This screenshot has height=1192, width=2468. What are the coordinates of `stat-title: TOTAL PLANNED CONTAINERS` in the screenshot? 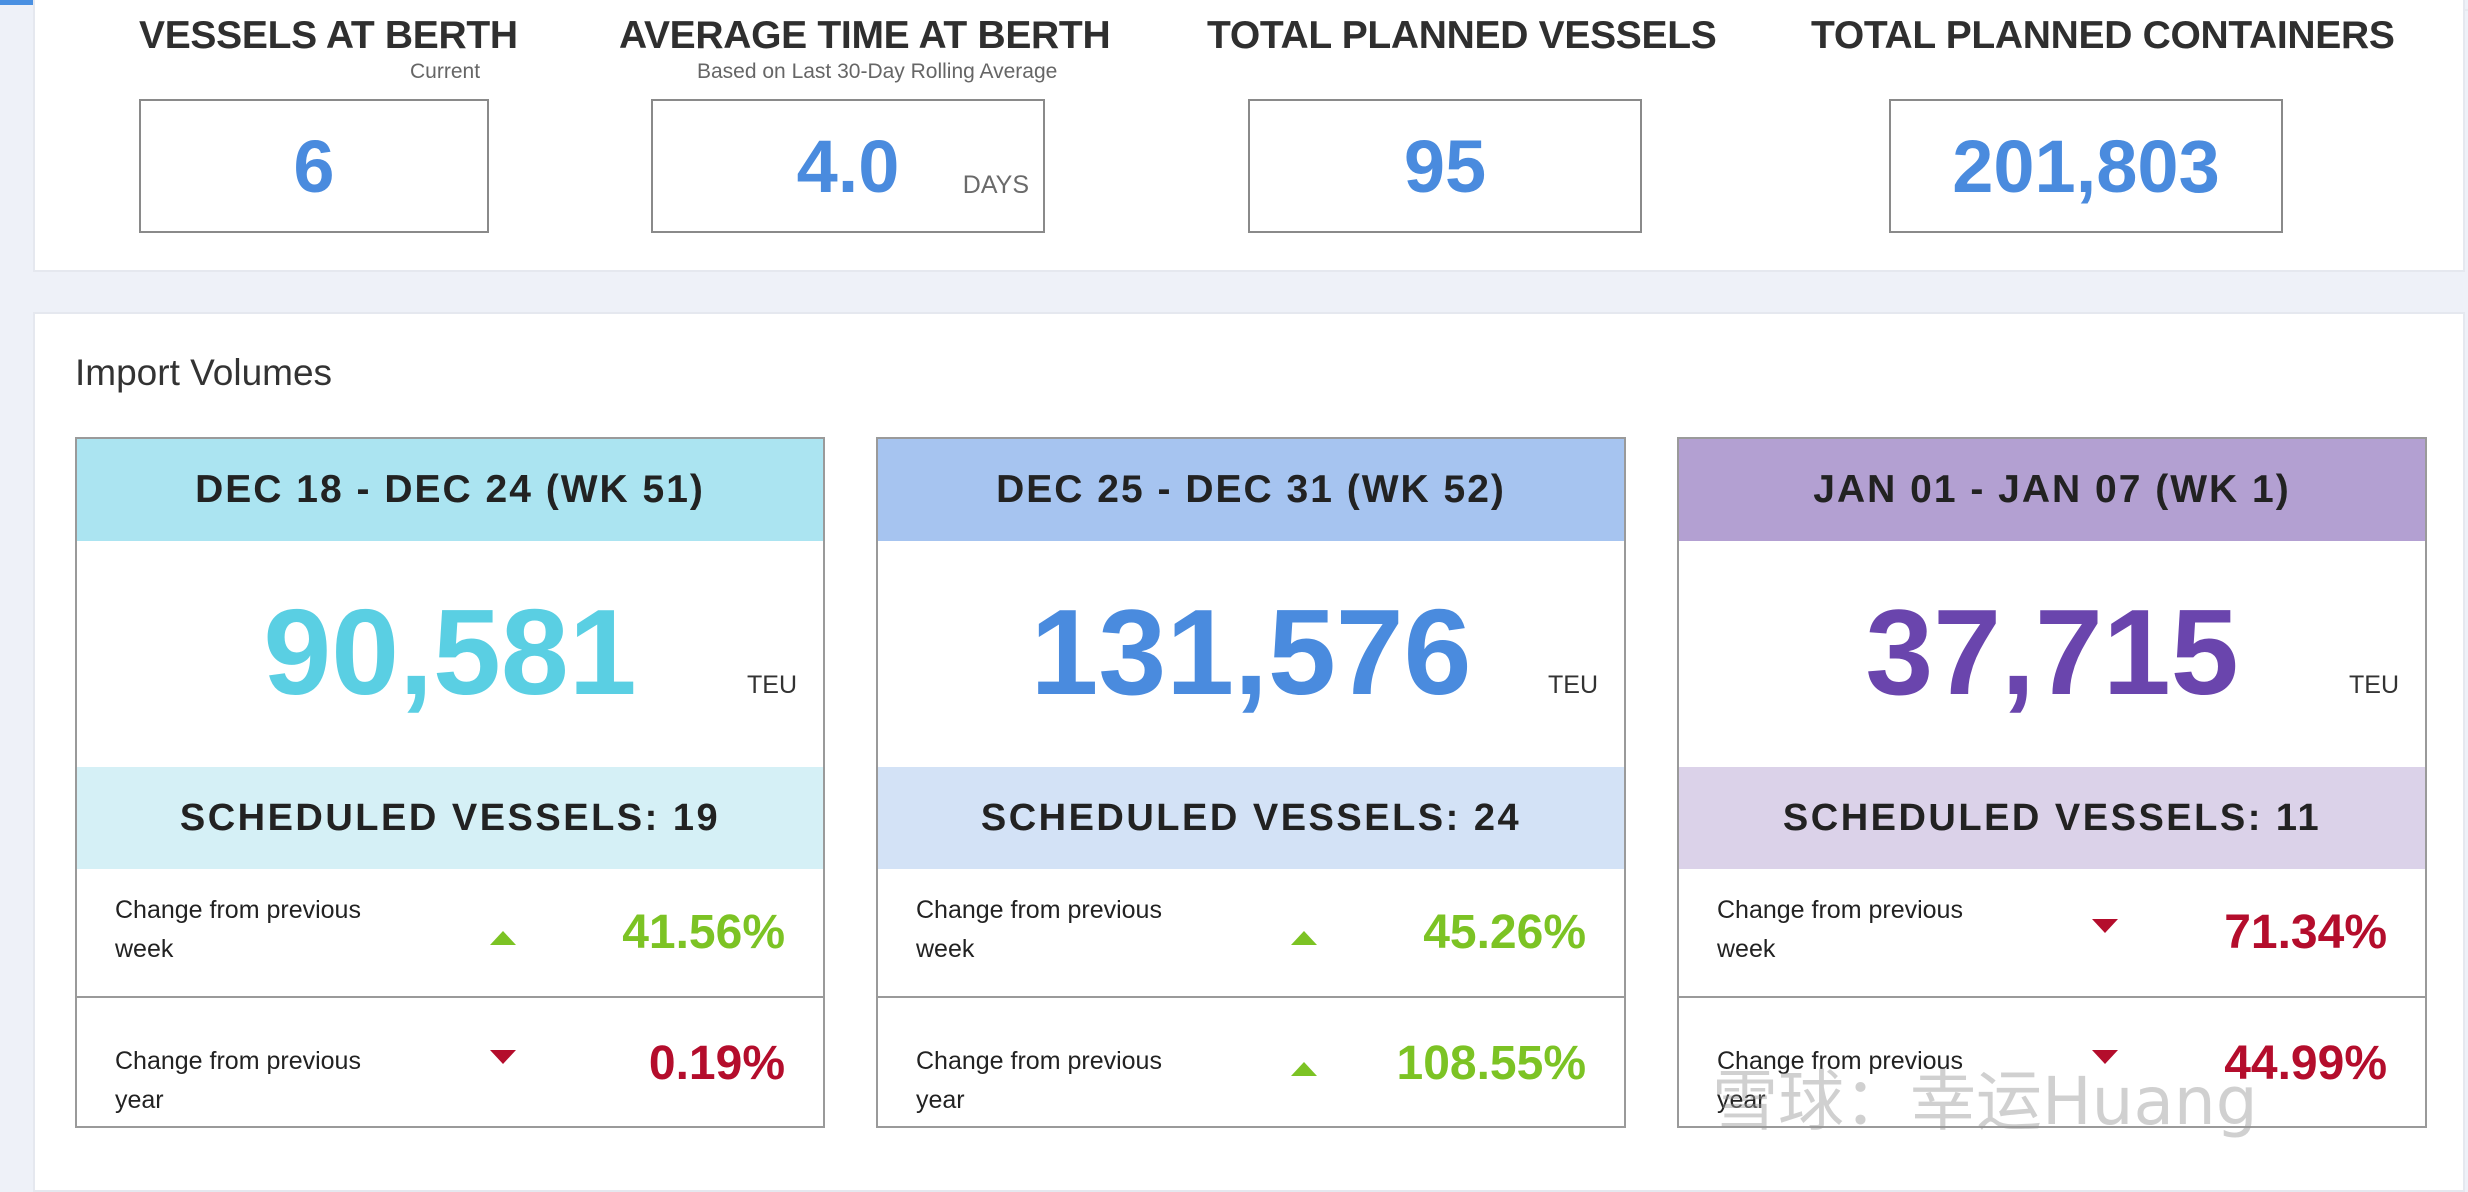 It's located at (2103, 35).